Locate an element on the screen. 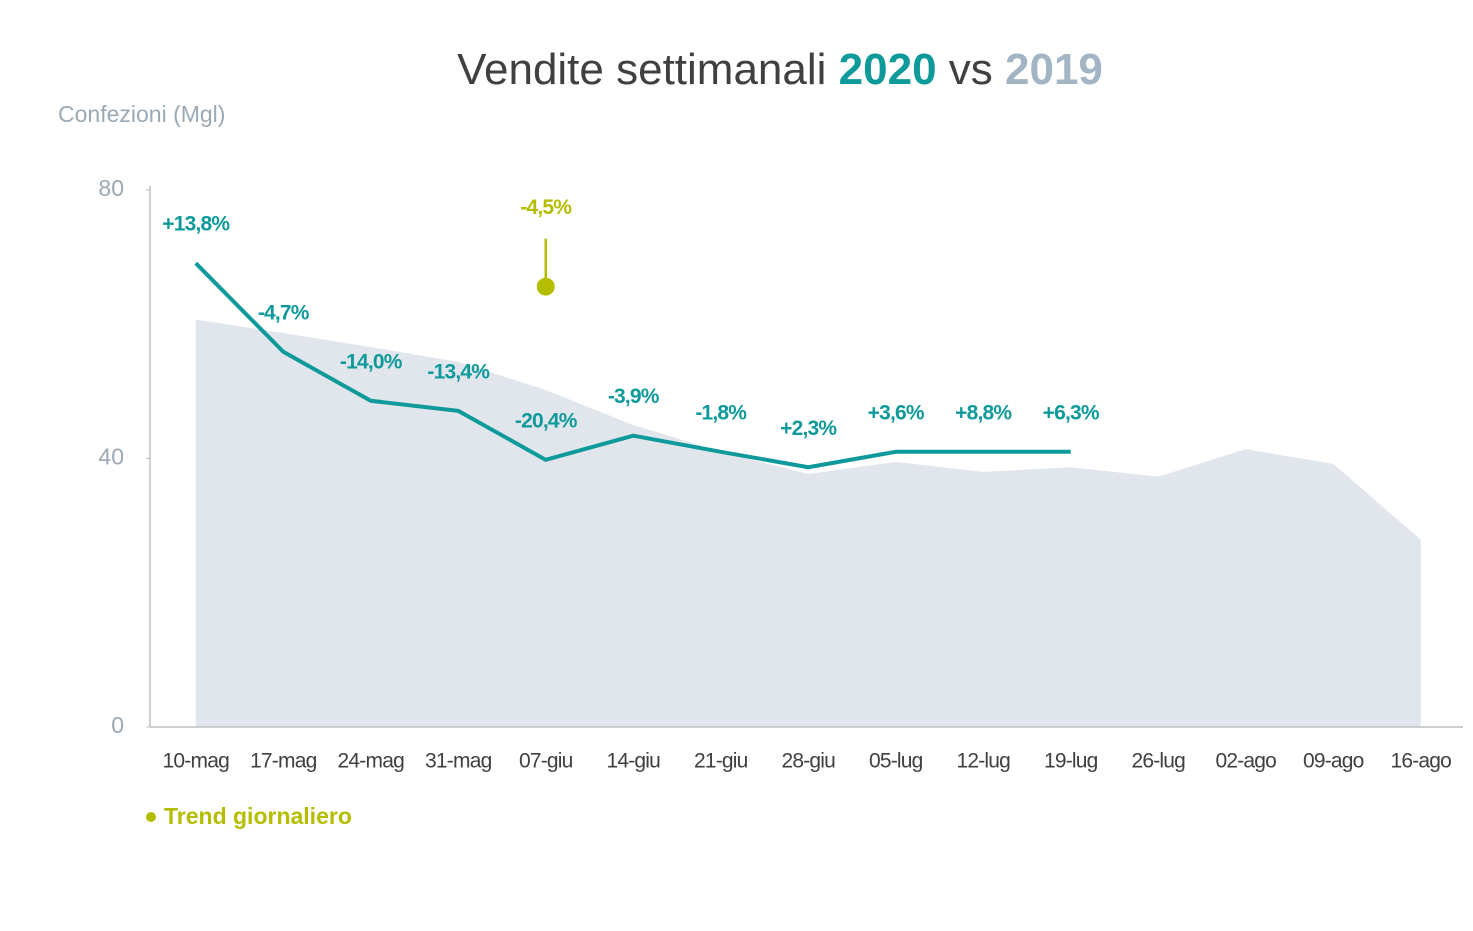 Image resolution: width=1473 pixels, height=931 pixels. legend-dot is located at coordinates (151, 817).